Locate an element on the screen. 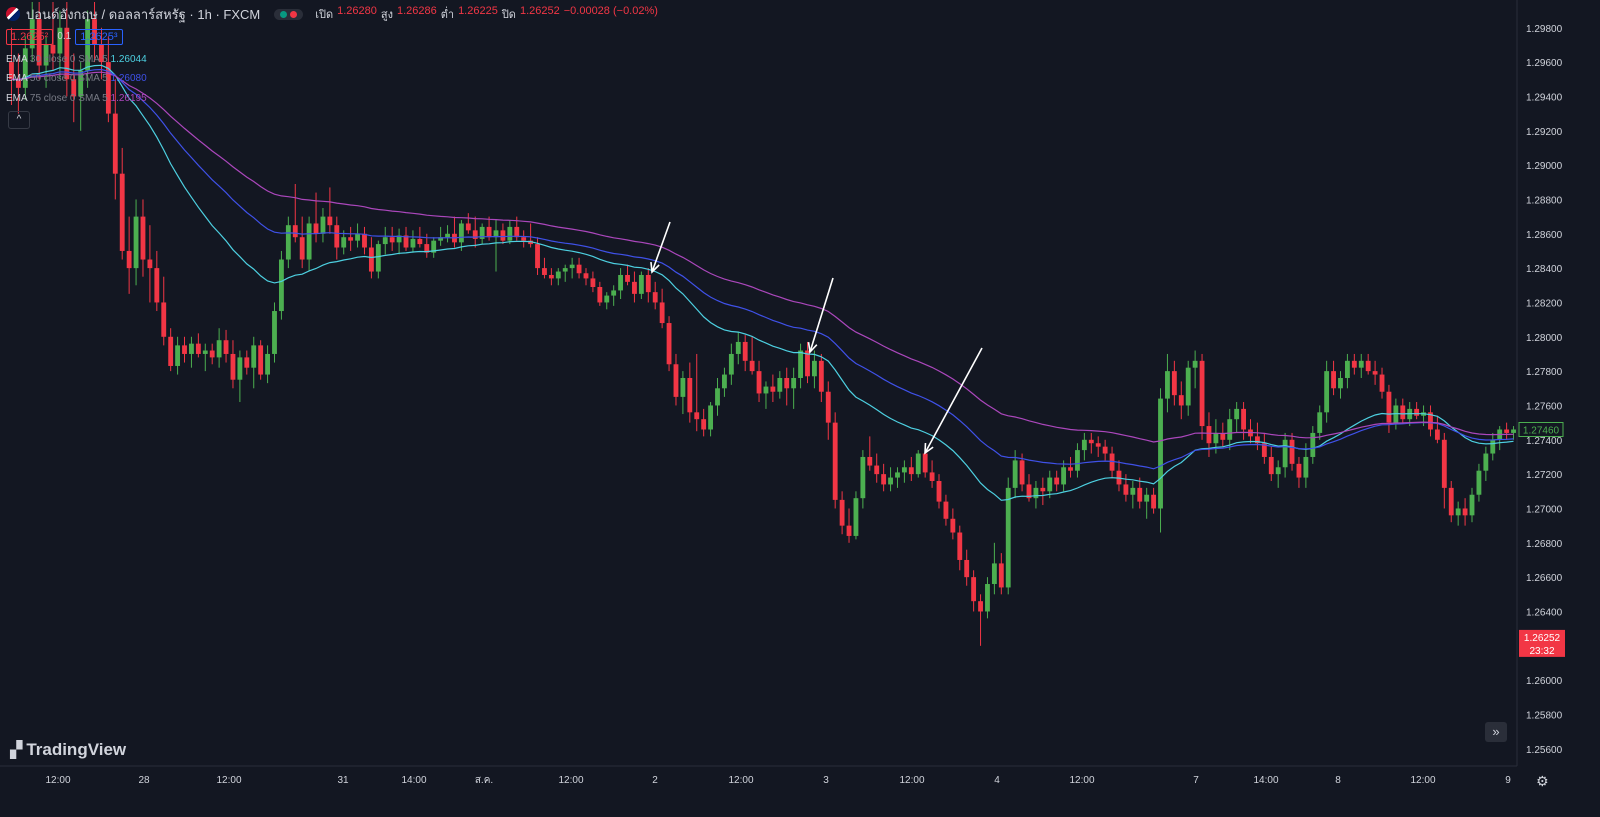 The image size is (1600, 817). indicator-legend-ema50: EMA 50 close 0 SMA 5 1.26080 is located at coordinates (76, 78).